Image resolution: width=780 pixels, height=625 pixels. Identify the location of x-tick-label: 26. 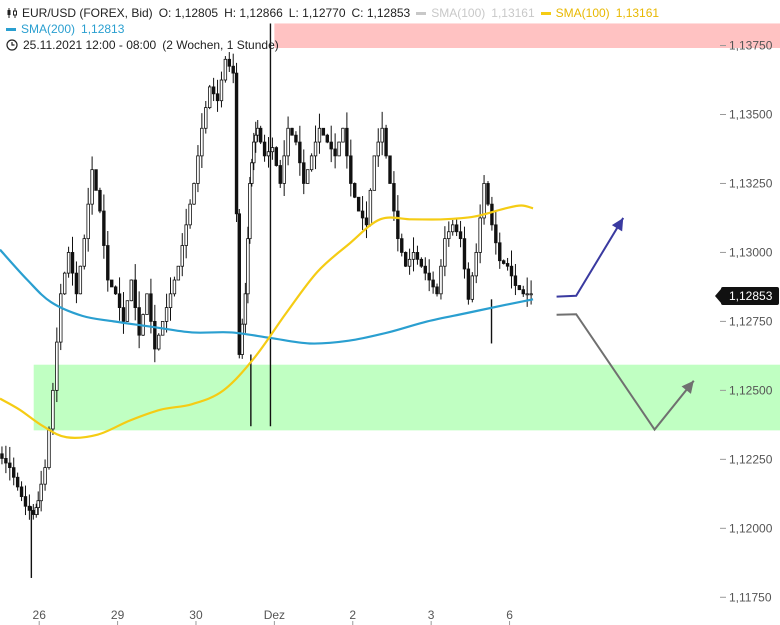
(40, 615).